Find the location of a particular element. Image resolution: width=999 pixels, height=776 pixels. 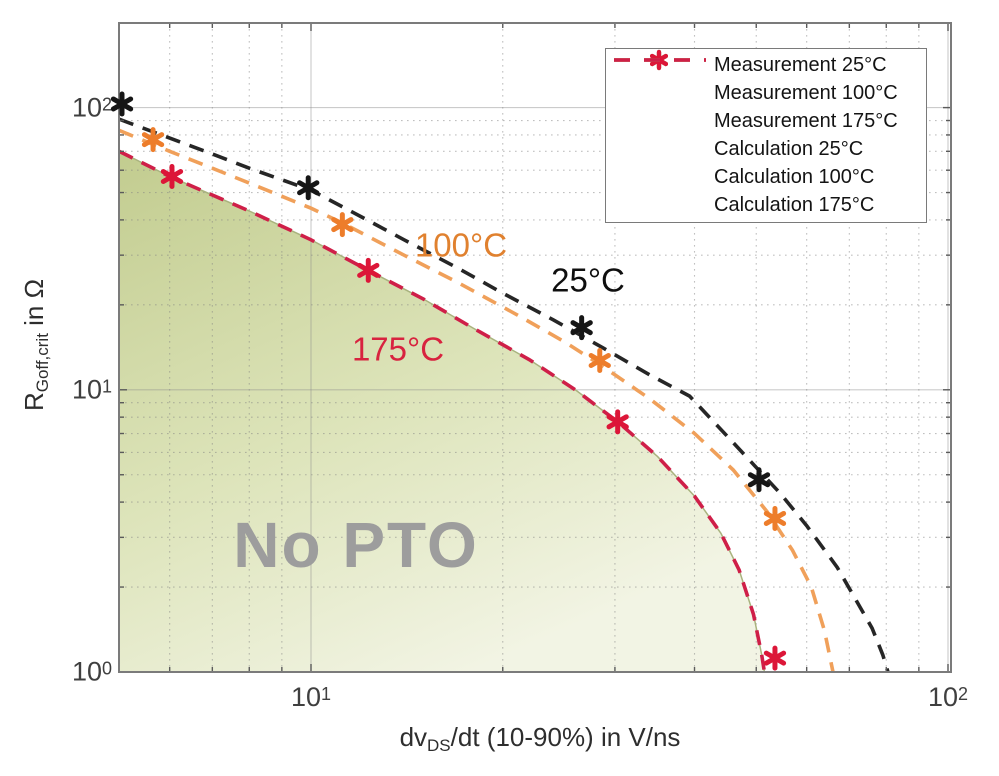

legend-item: Calculation 25°C is located at coordinates (766, 111).